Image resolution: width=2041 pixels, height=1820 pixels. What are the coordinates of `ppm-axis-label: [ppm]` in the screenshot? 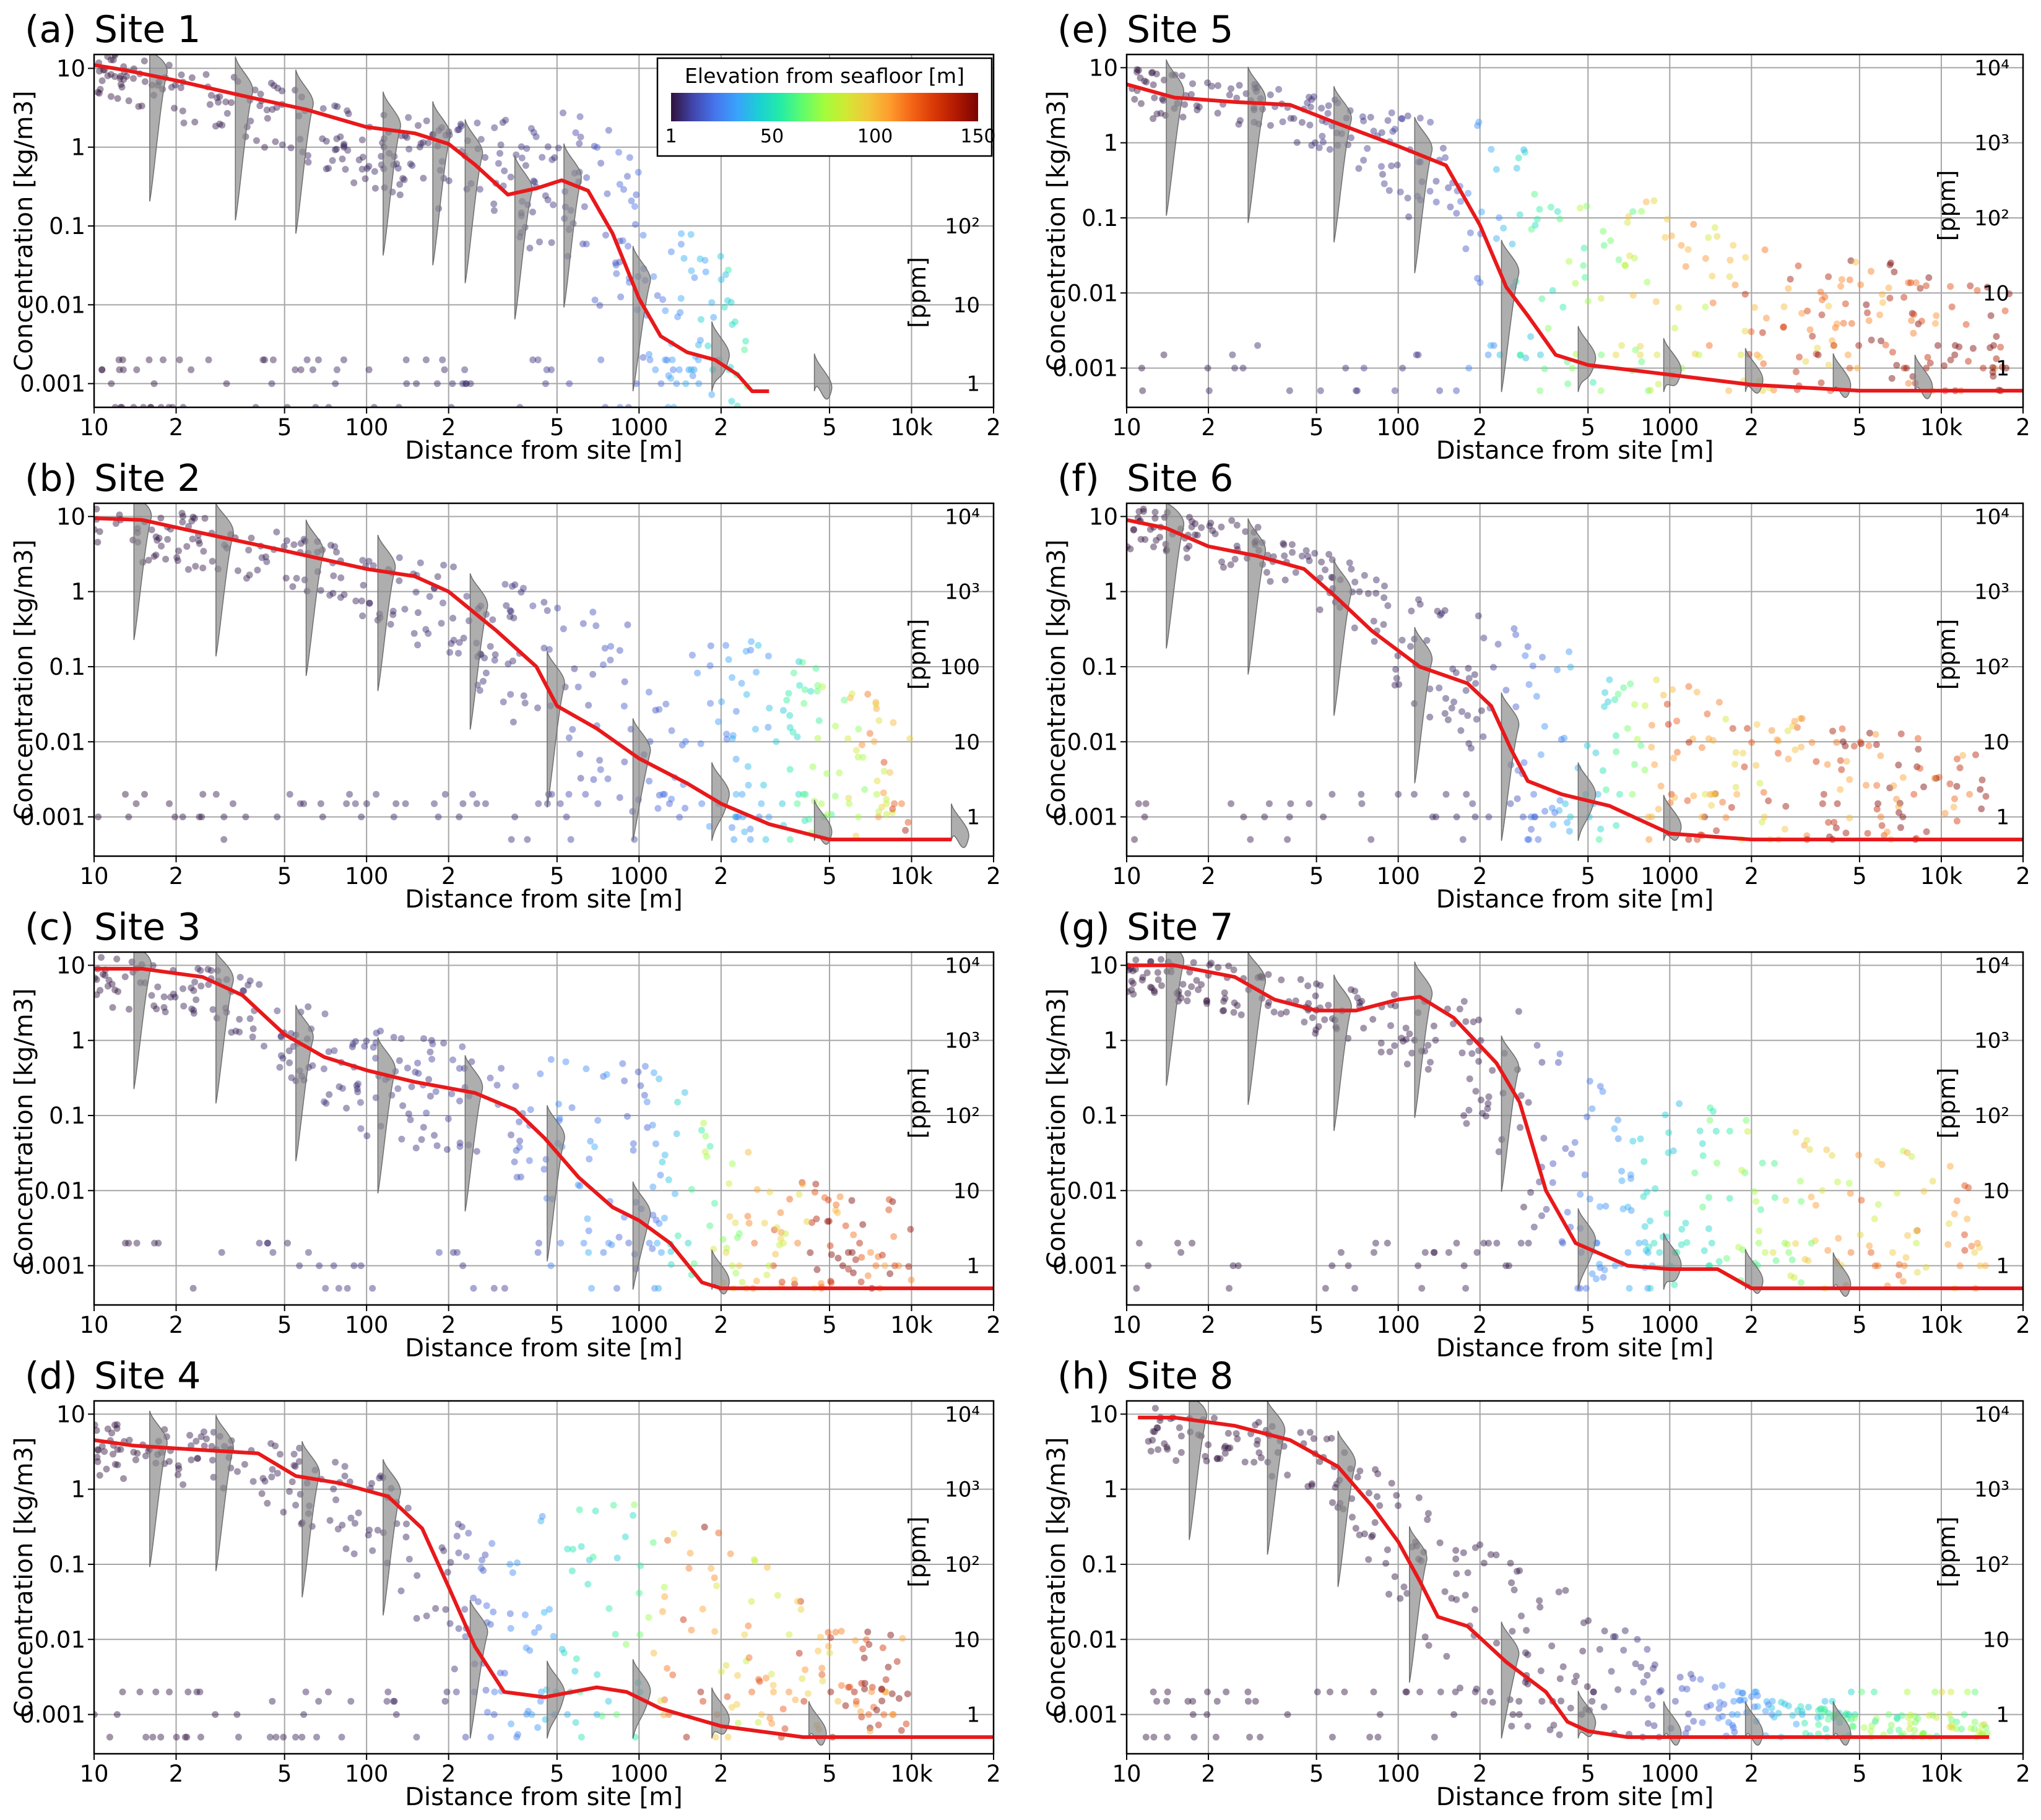 It's located at (1947, 1103).